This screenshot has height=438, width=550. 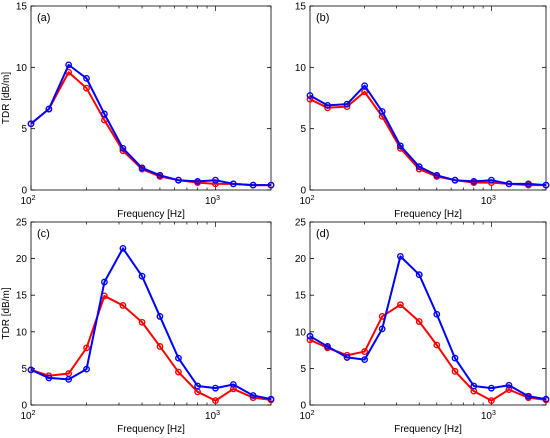 I want to click on panel-label: (d), so click(x=322, y=234).